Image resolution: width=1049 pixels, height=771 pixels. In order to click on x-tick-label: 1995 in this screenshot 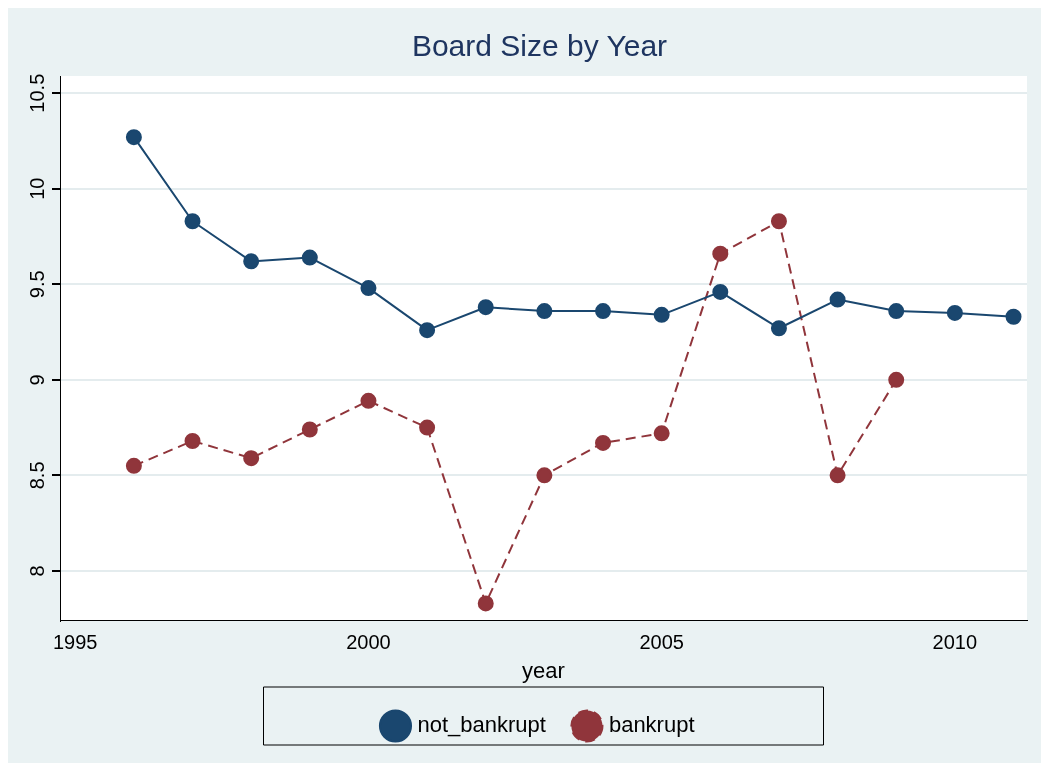, I will do `click(75, 642)`.